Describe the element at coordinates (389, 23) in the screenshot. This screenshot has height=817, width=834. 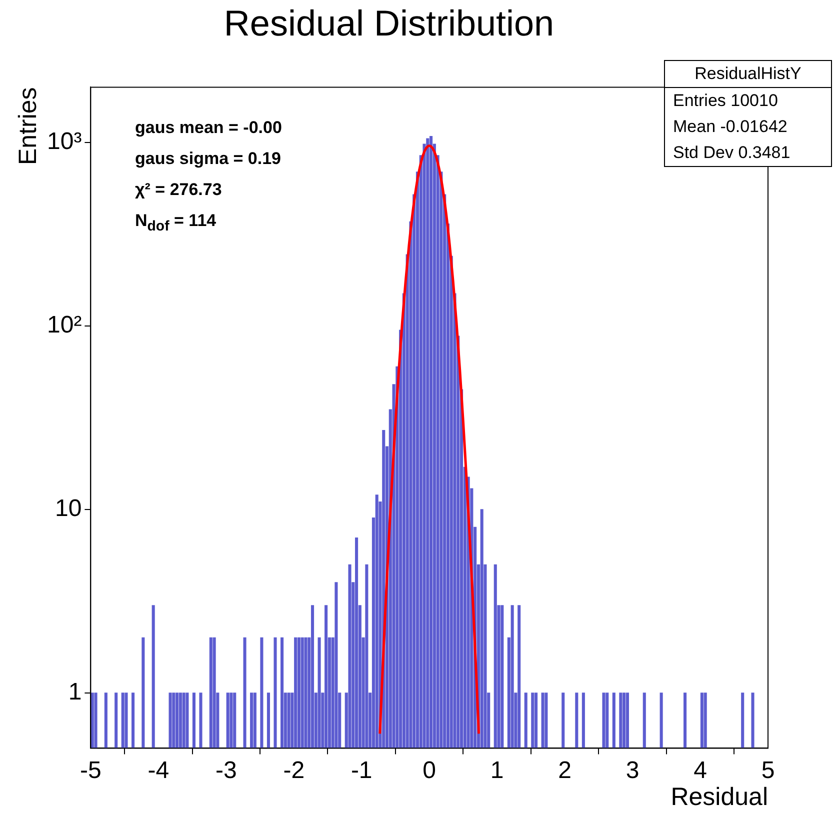
I see `chart-title: Residual Distribution` at that location.